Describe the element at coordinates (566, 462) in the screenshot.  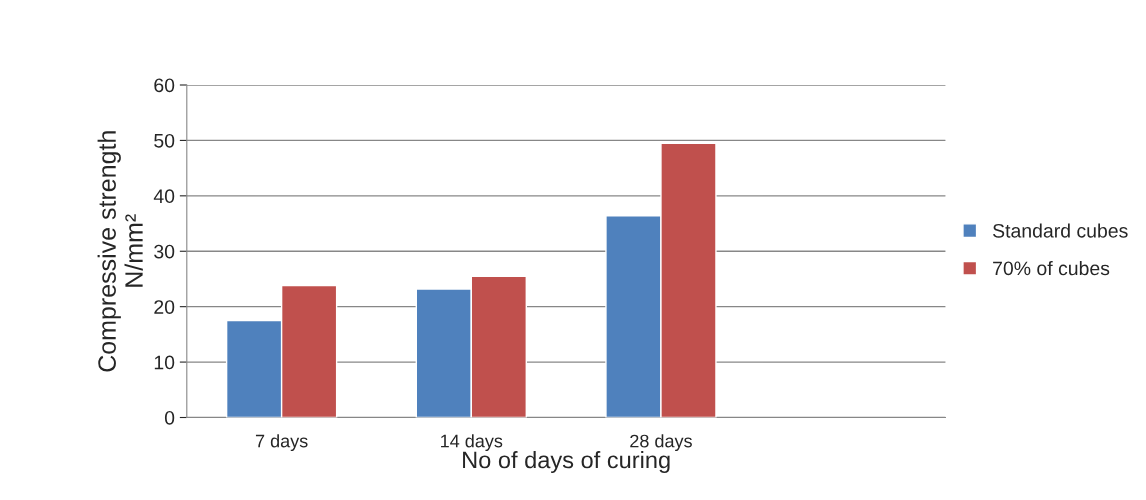
I see `x-axis-title: No of days of curing` at that location.